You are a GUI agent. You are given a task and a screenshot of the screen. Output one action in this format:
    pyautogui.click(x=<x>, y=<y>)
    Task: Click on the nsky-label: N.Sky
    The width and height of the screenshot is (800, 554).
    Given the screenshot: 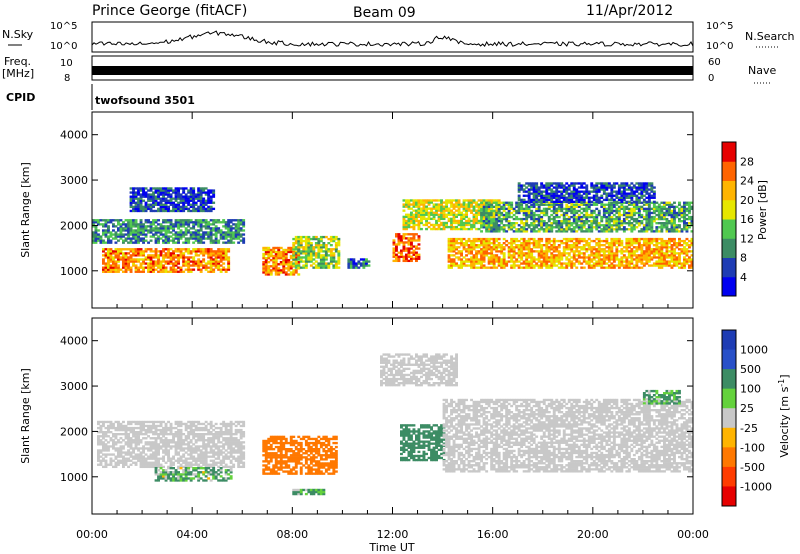 What is the action you would take?
    pyautogui.click(x=18, y=34)
    